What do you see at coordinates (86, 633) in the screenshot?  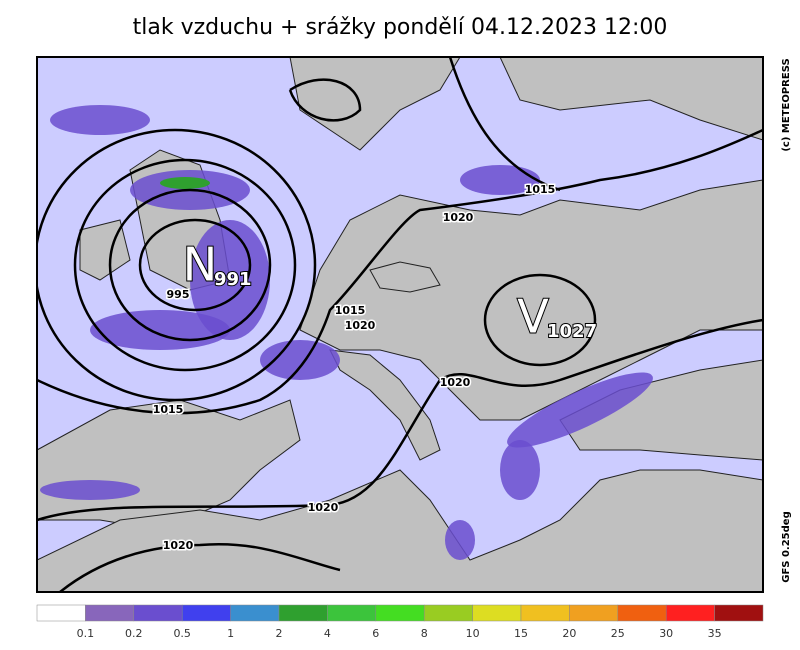 I see `legend-label: 0.1` at bounding box center [86, 633].